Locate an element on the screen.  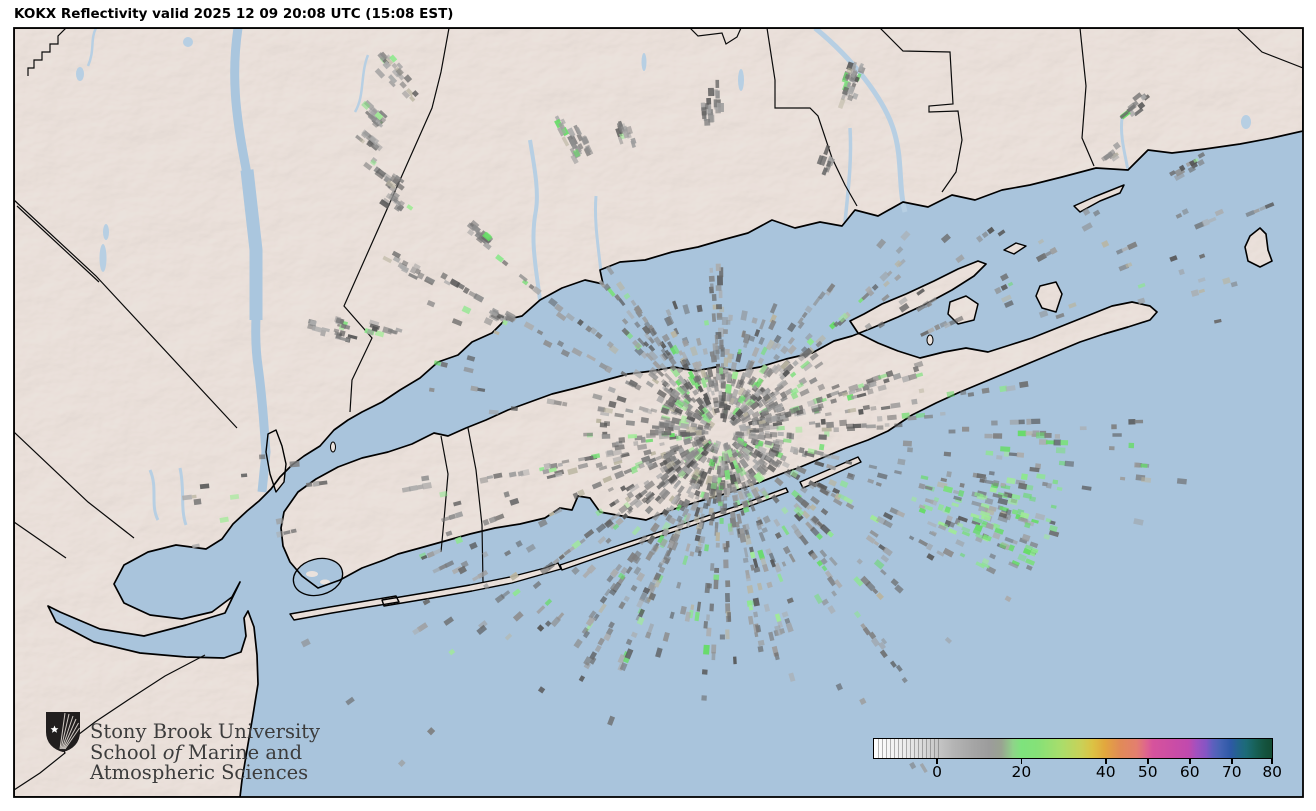
thames-river is located at coordinates (848, 175).